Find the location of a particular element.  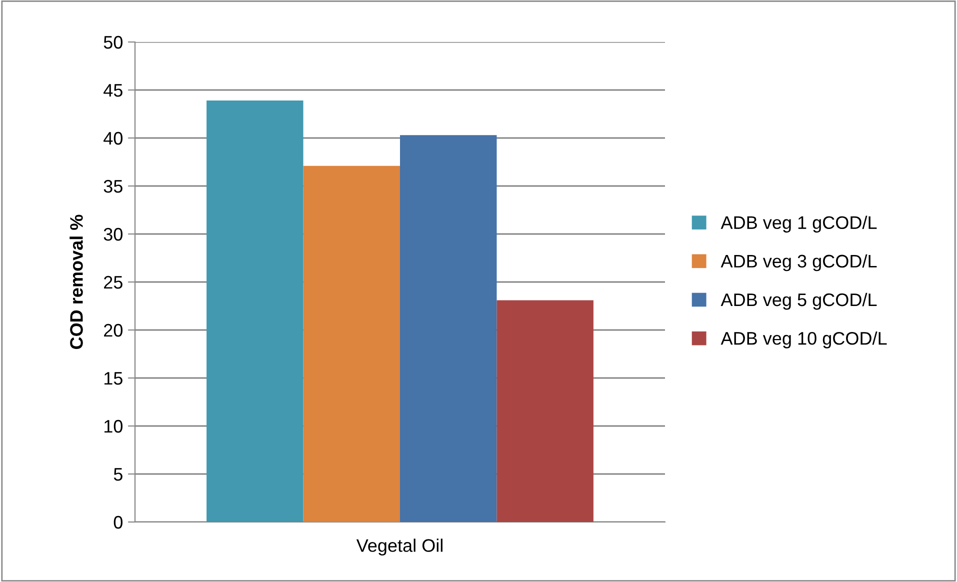

y-tick-label: 50 is located at coordinates (113, 42).